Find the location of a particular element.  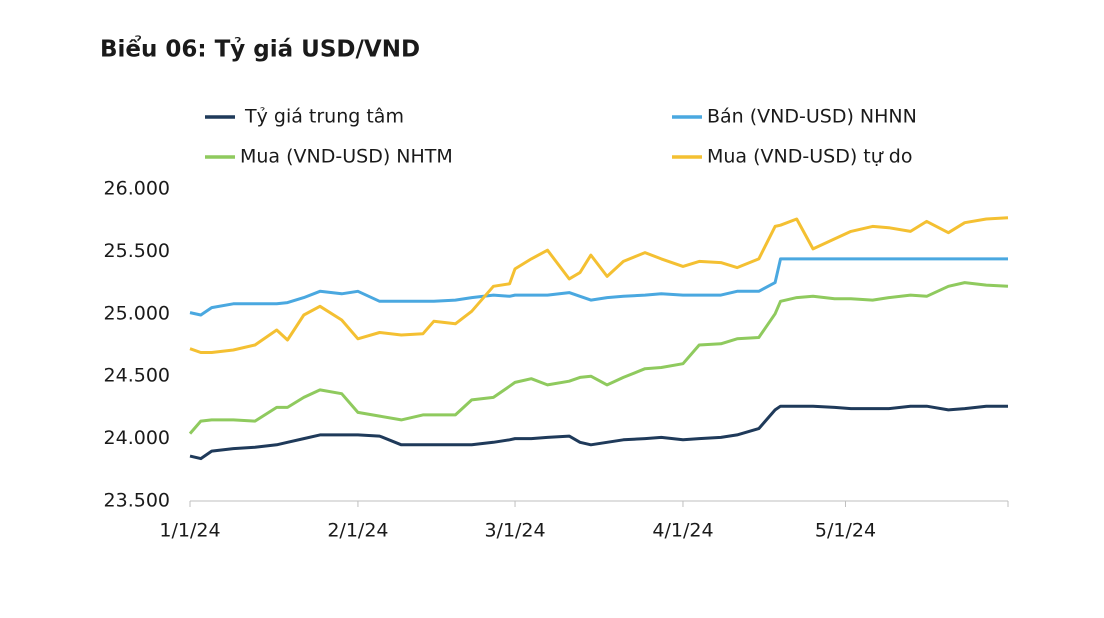

chart-title: Biểu 06: Tỷ giá USD/VND is located at coordinates (260, 49).